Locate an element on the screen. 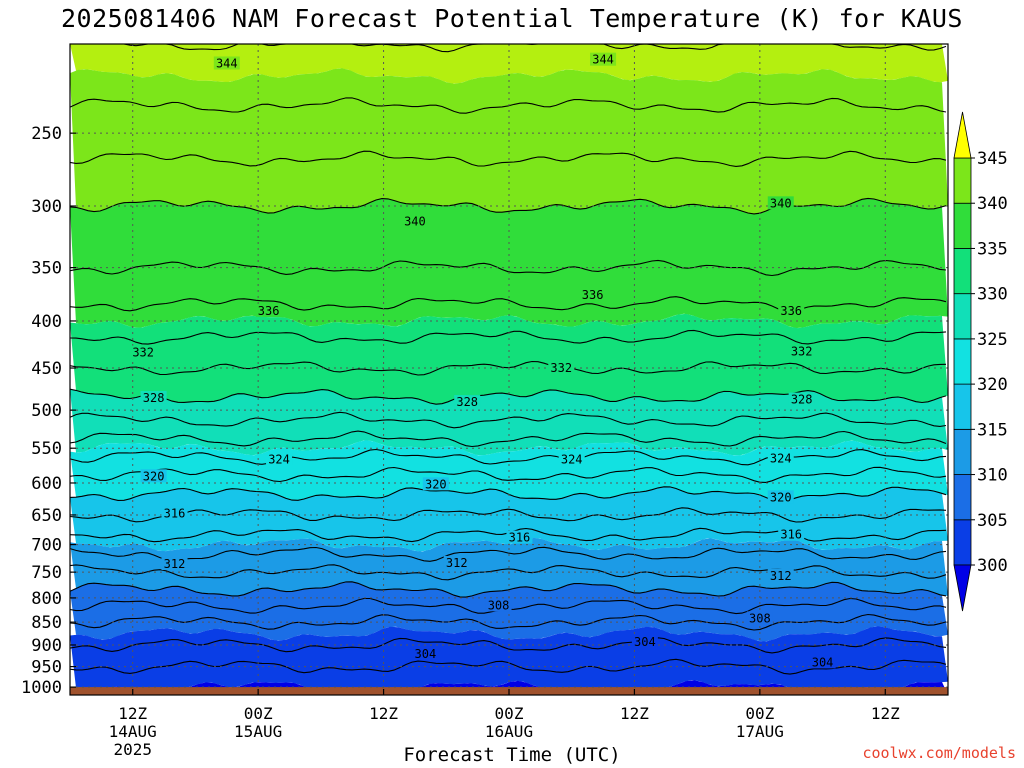  contour-label: 344 is located at coordinates (603, 60).